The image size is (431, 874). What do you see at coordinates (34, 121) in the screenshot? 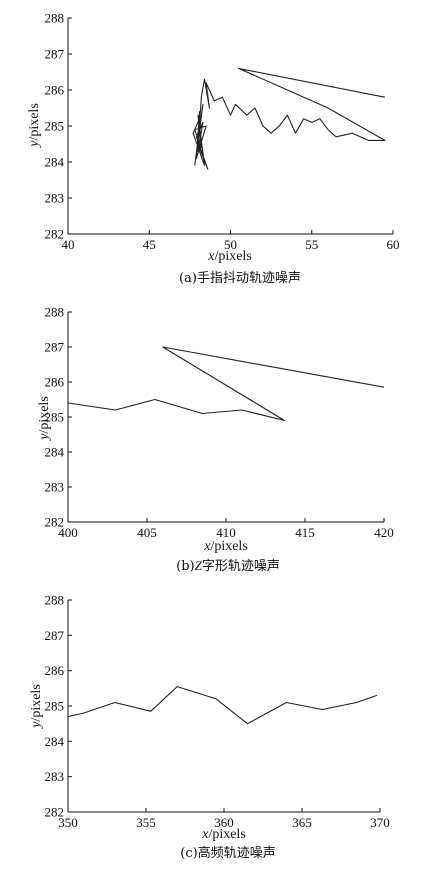
I see `panel-a-y-axis-unit: /pixels` at bounding box center [34, 121].